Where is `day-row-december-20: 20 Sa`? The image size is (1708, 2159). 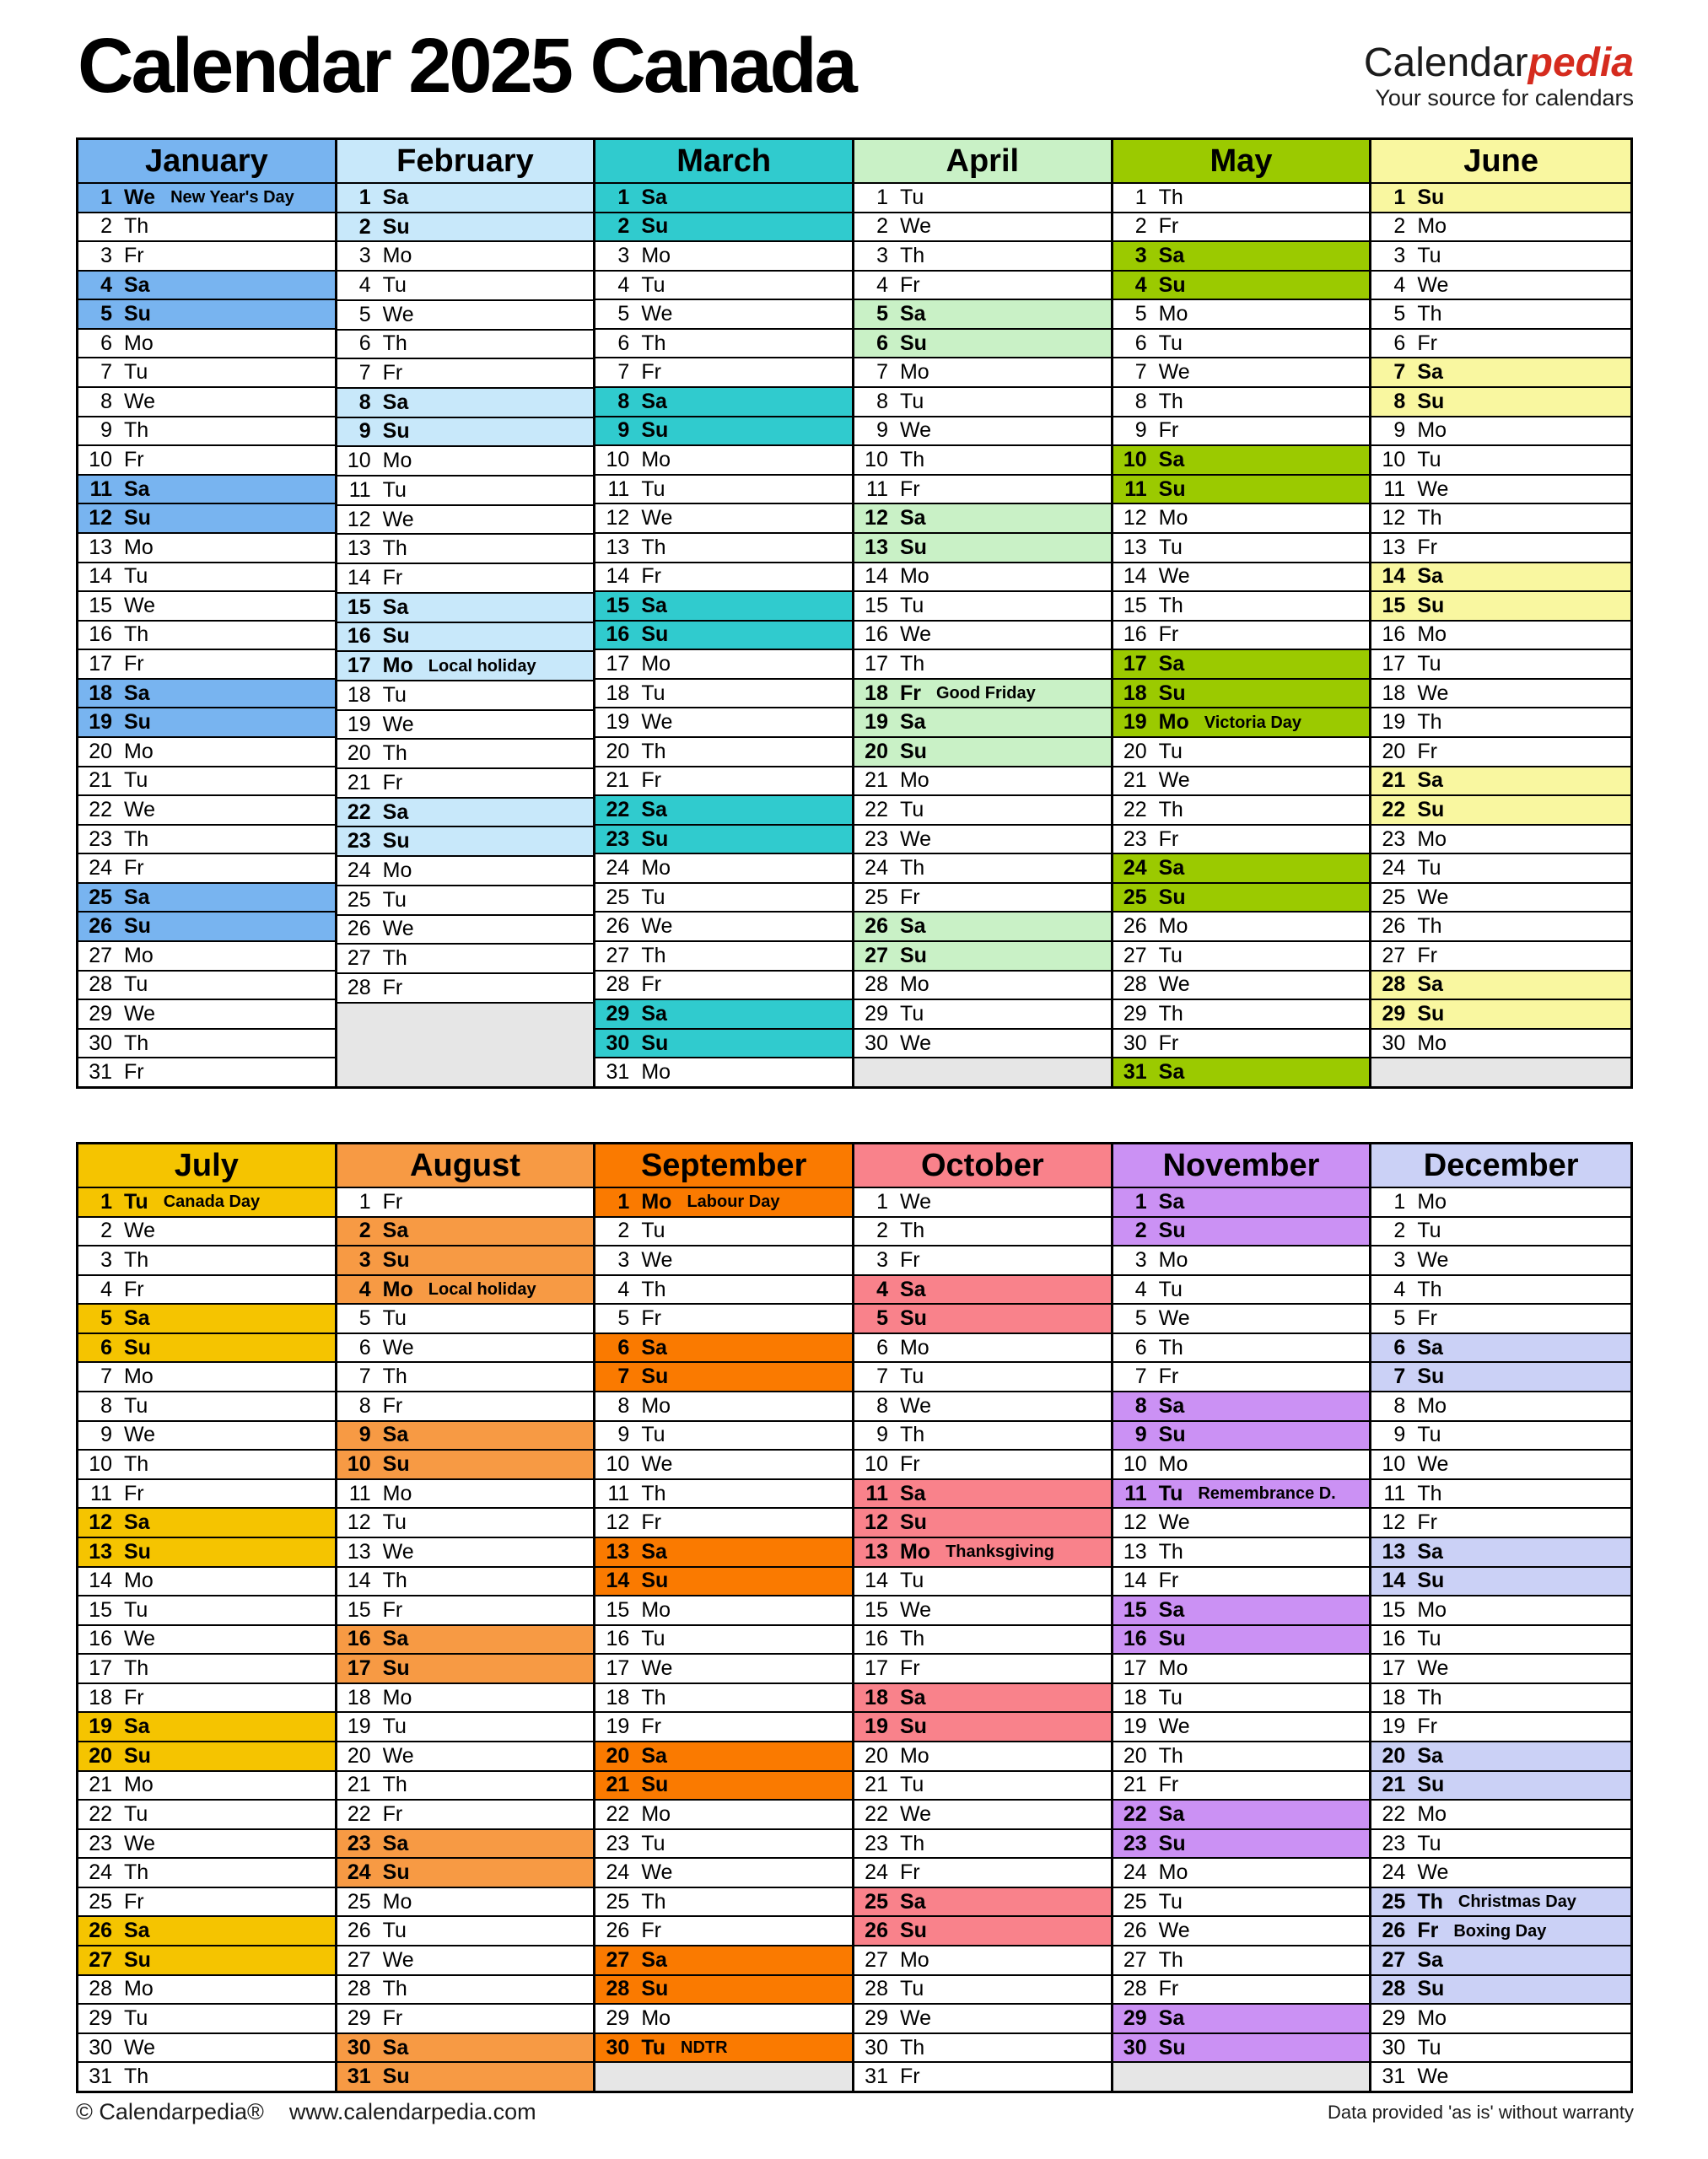
day-row-december-20: 20 Sa is located at coordinates (1500, 1755).